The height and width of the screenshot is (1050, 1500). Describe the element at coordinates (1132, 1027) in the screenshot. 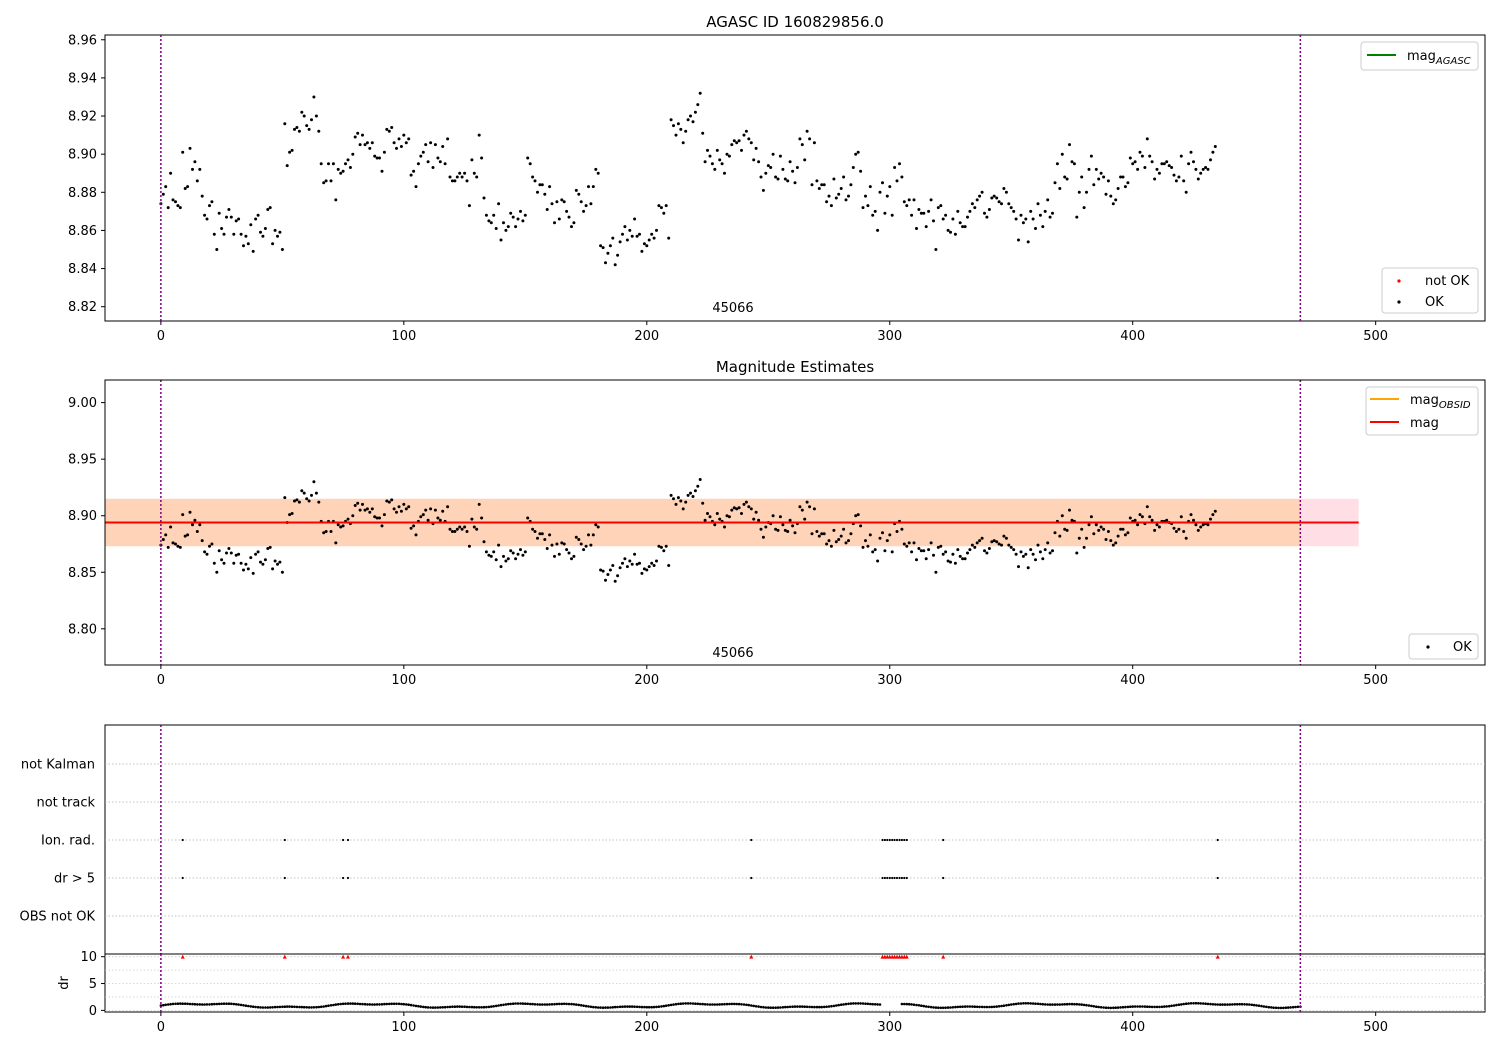

I see `x-tick-label: 400` at that location.